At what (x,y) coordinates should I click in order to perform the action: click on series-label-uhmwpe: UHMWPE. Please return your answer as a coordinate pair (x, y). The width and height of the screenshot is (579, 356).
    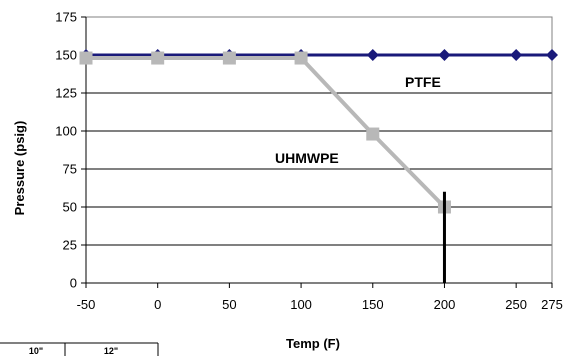
    Looking at the image, I should click on (307, 158).